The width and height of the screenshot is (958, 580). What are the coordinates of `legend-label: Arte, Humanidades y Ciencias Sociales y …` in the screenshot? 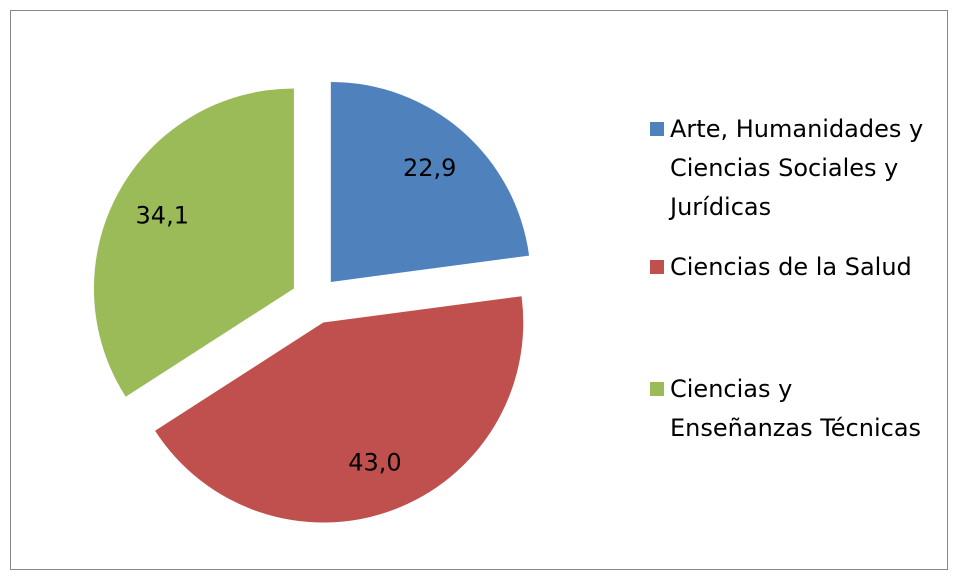 It's located at (797, 168).